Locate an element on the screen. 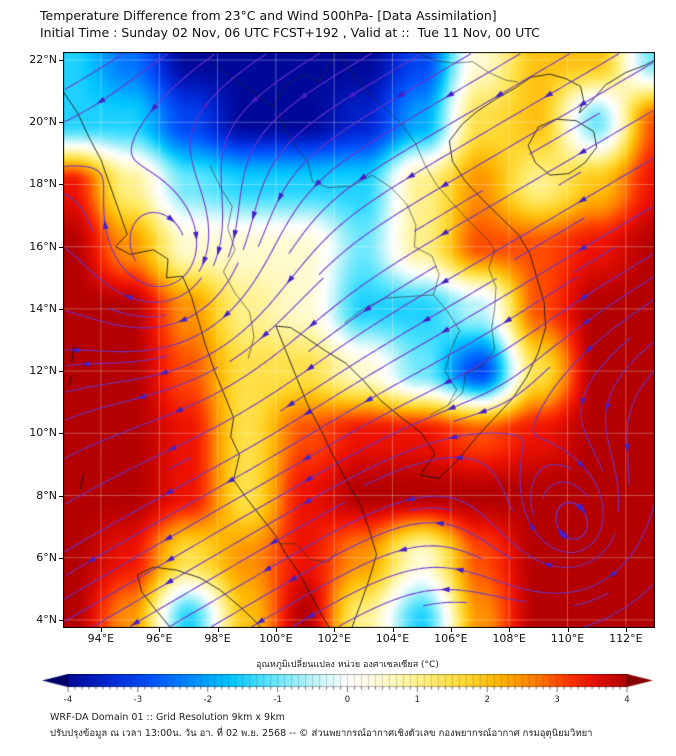  x-tick-label: 110°E is located at coordinates (567, 638).